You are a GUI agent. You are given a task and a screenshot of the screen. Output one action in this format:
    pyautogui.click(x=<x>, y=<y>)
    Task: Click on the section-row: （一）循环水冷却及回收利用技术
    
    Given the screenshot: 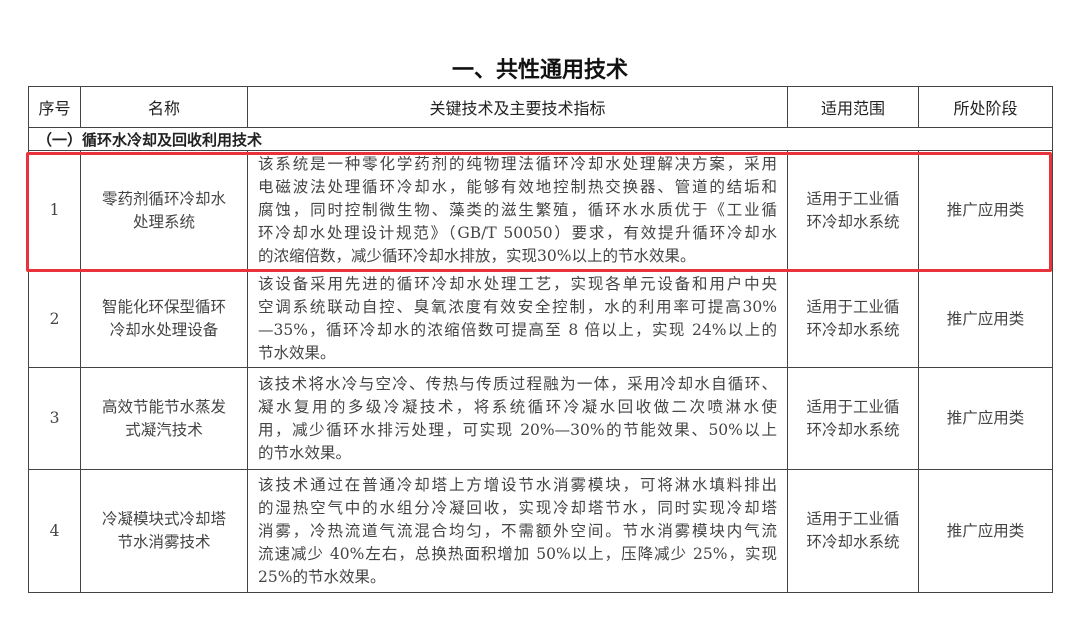 What is the action you would take?
    pyautogui.click(x=540, y=139)
    